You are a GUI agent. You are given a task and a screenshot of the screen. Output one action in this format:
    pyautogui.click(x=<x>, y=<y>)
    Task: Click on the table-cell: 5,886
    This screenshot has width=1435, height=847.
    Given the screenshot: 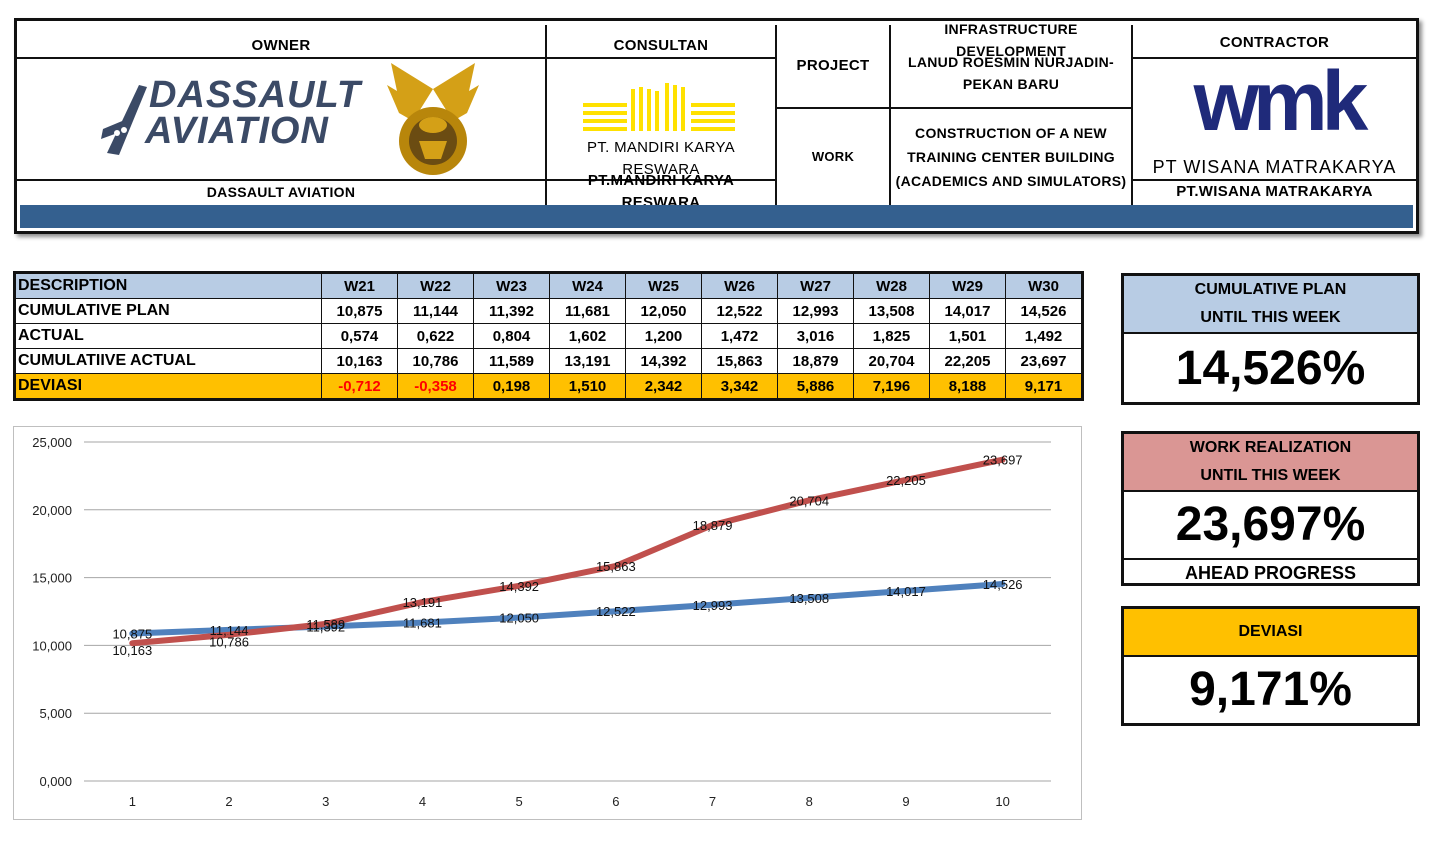 What is the action you would take?
    pyautogui.click(x=815, y=386)
    